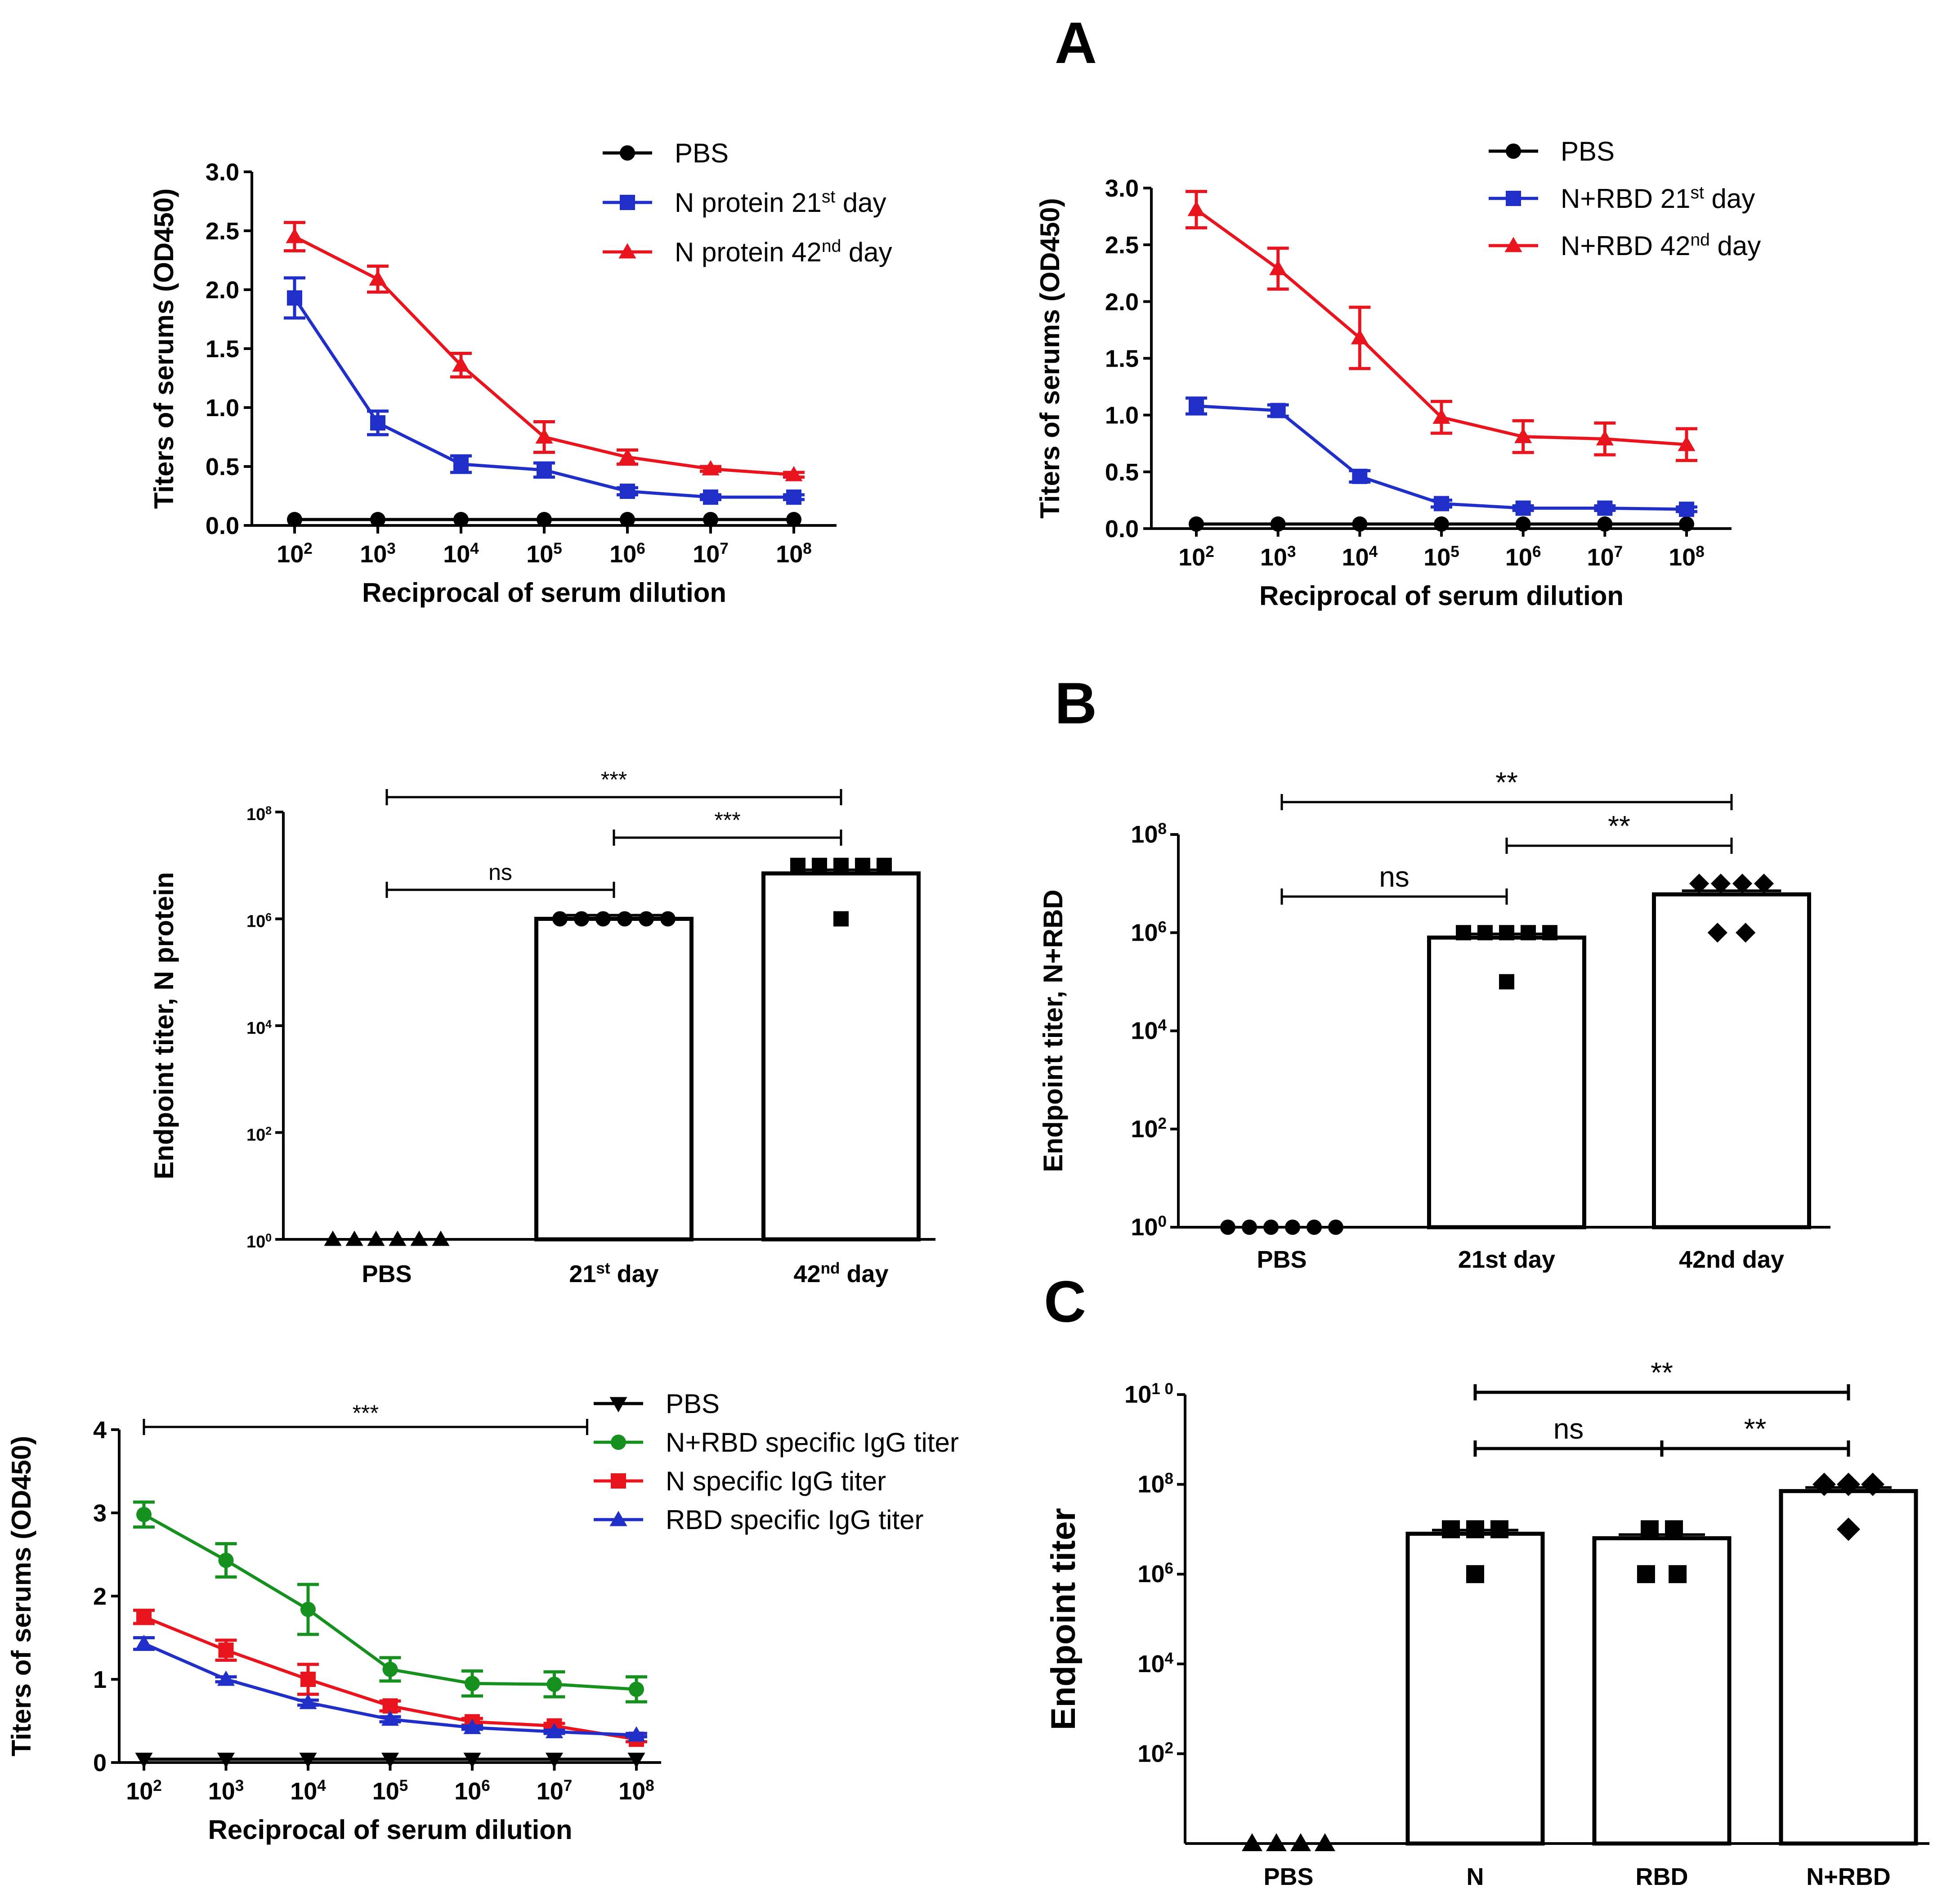 The height and width of the screenshot is (1902, 1960). Describe the element at coordinates (259, 921) in the screenshot. I see `y-tick-label: 10⁶` at that location.